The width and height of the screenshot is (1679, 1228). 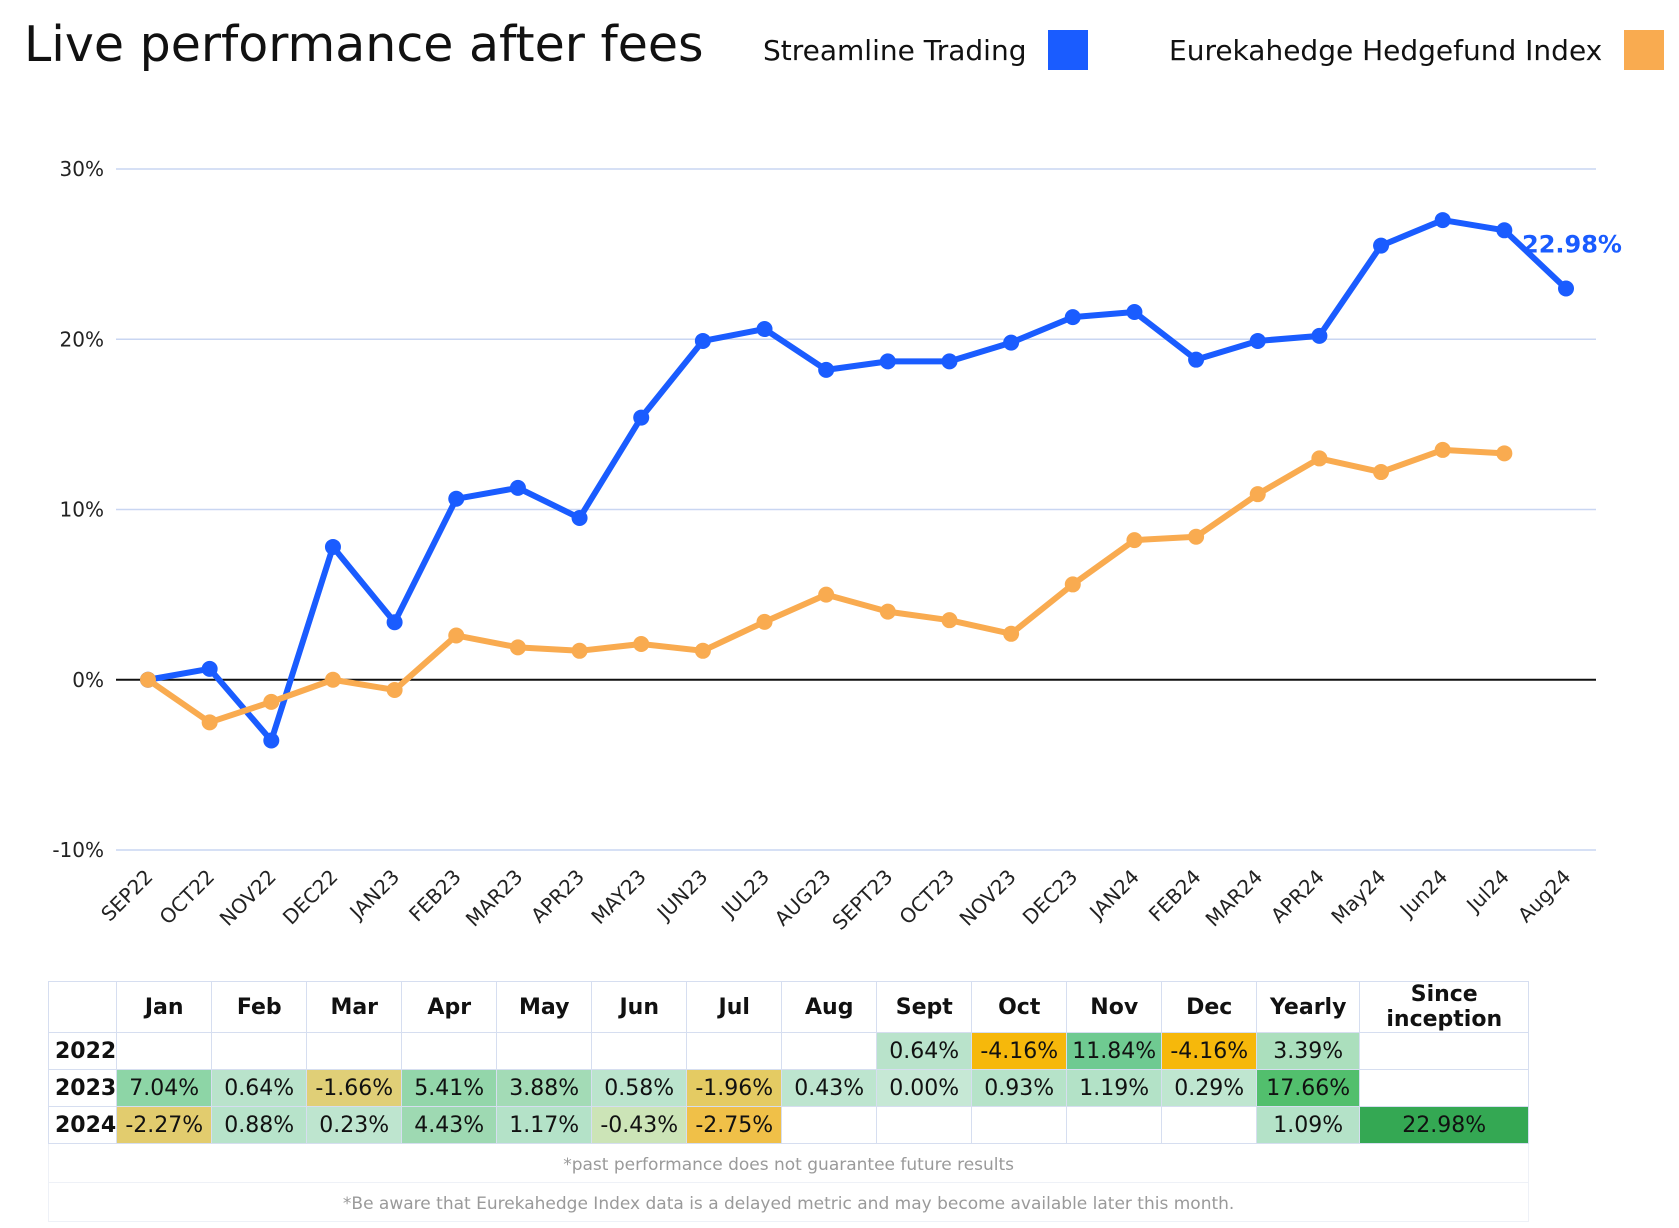 I want to click on table-cell: 3.39%, so click(x=1308, y=1051).